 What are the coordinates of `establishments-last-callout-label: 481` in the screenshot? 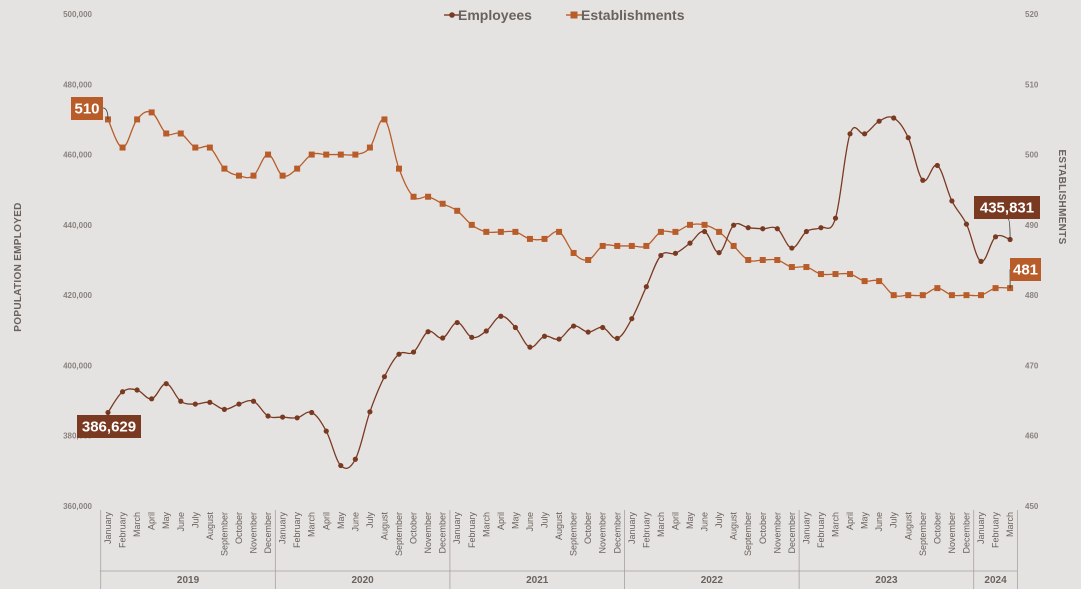 It's located at (1025, 270).